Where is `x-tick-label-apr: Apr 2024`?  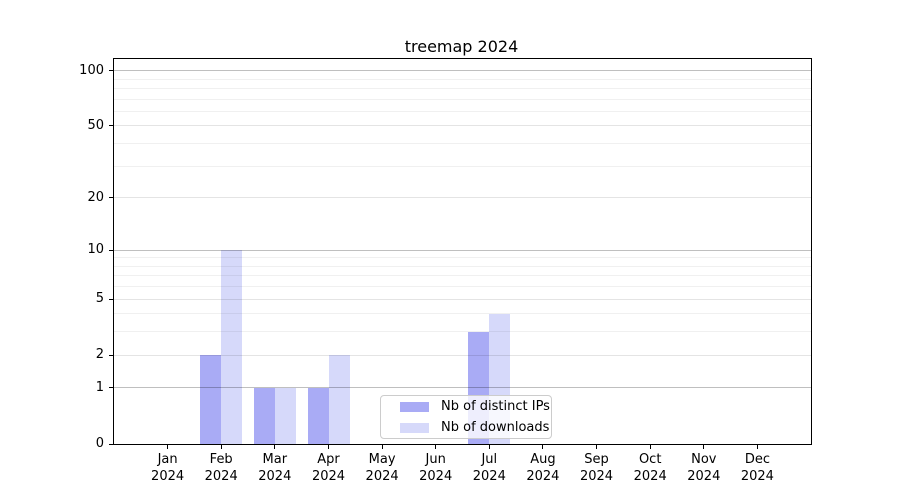
x-tick-label-apr: Apr 2024 is located at coordinates (328, 468).